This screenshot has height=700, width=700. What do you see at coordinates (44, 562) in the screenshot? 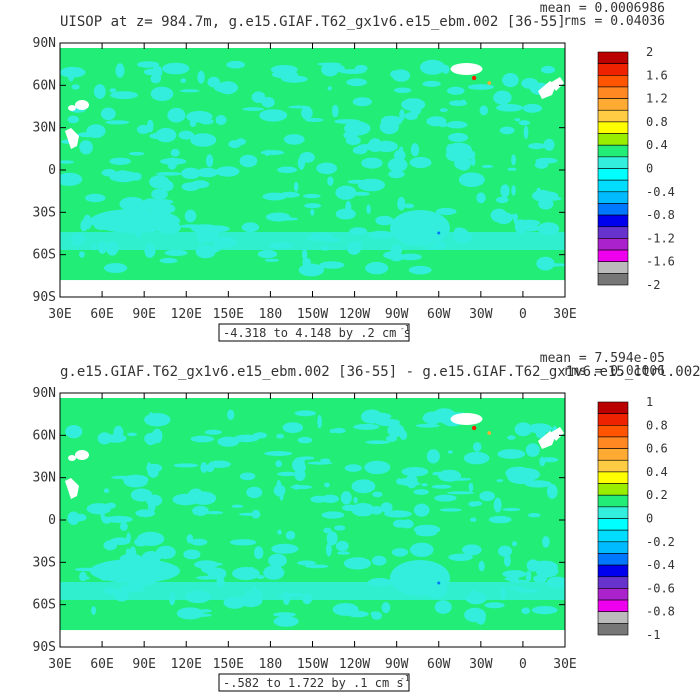
I see `y-tick-label: 30S` at bounding box center [44, 562].